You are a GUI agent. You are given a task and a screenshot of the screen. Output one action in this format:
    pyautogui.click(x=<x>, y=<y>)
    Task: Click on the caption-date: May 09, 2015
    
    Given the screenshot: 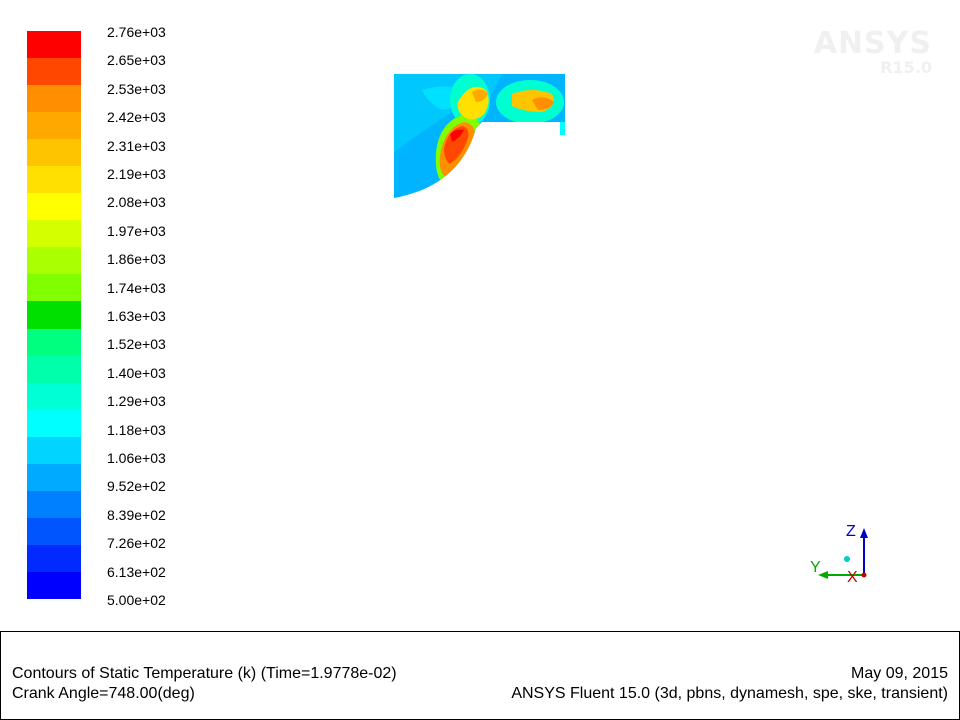 What is the action you would take?
    pyautogui.click(x=899, y=673)
    